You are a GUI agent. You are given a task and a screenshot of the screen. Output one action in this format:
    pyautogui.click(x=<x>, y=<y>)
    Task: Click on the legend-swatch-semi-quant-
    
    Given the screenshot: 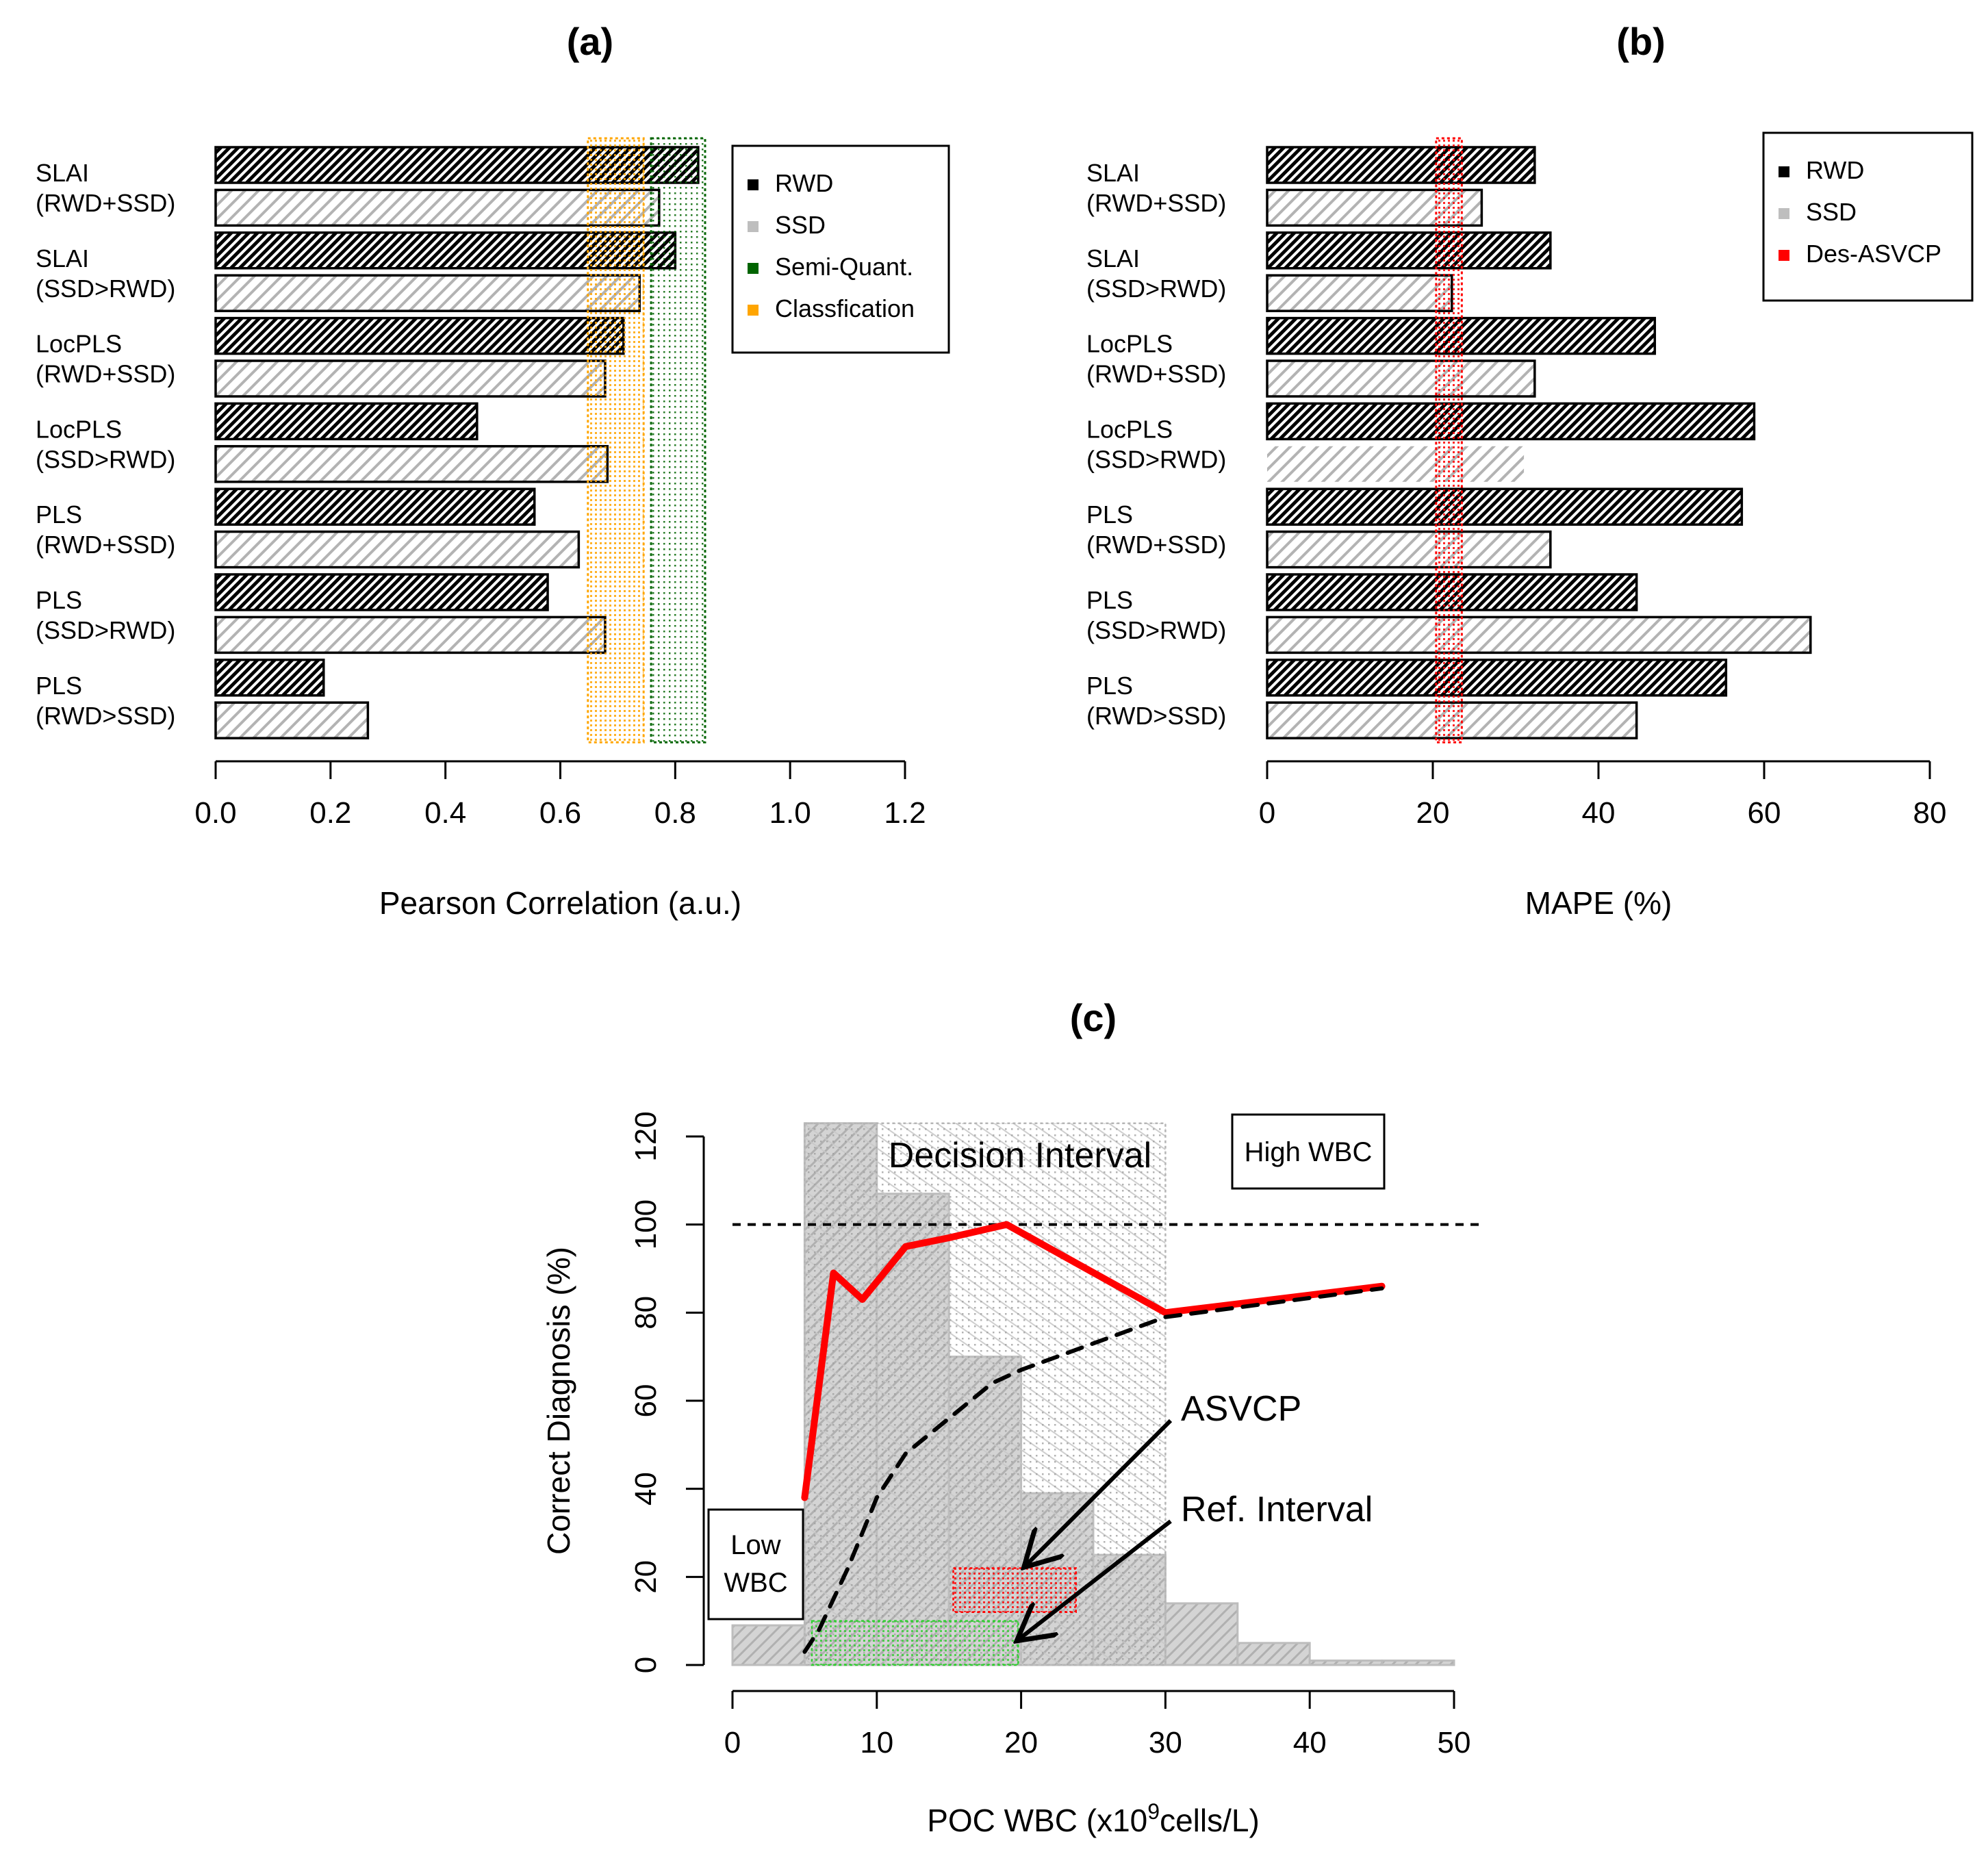 What is the action you would take?
    pyautogui.click(x=753, y=268)
    